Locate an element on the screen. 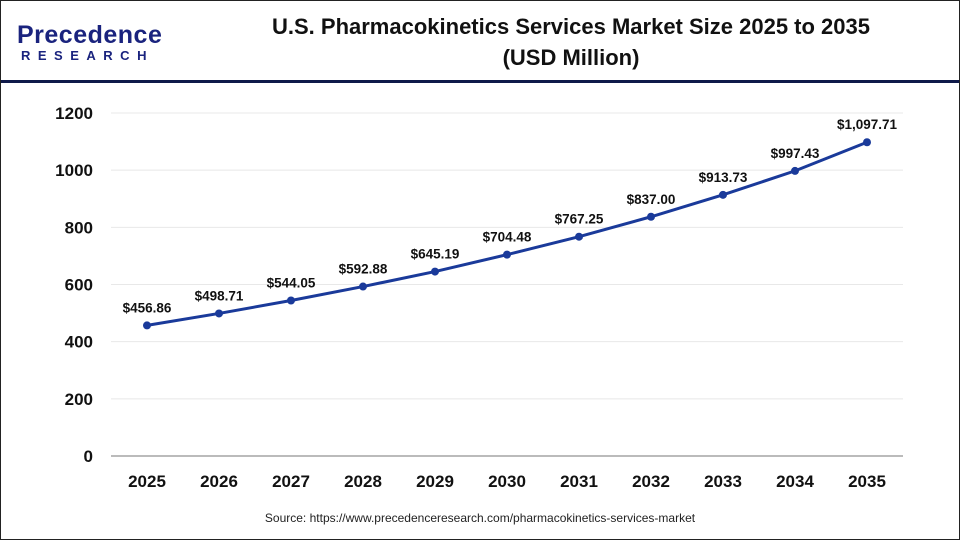  precedence-research-logo: Precedence RESEARCH is located at coordinates (92, 43).